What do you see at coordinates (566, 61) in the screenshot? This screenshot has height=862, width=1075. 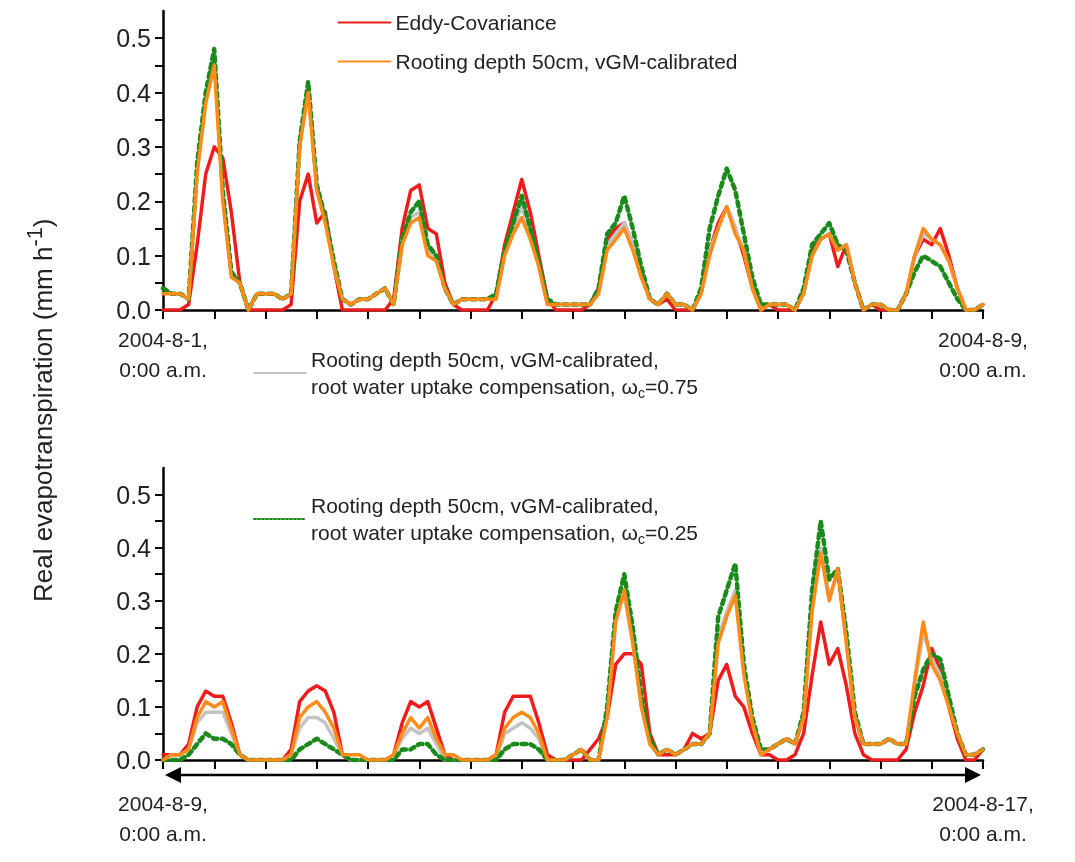 I see `legend-label: Rooting depth 50cm, vGM-calibrated` at bounding box center [566, 61].